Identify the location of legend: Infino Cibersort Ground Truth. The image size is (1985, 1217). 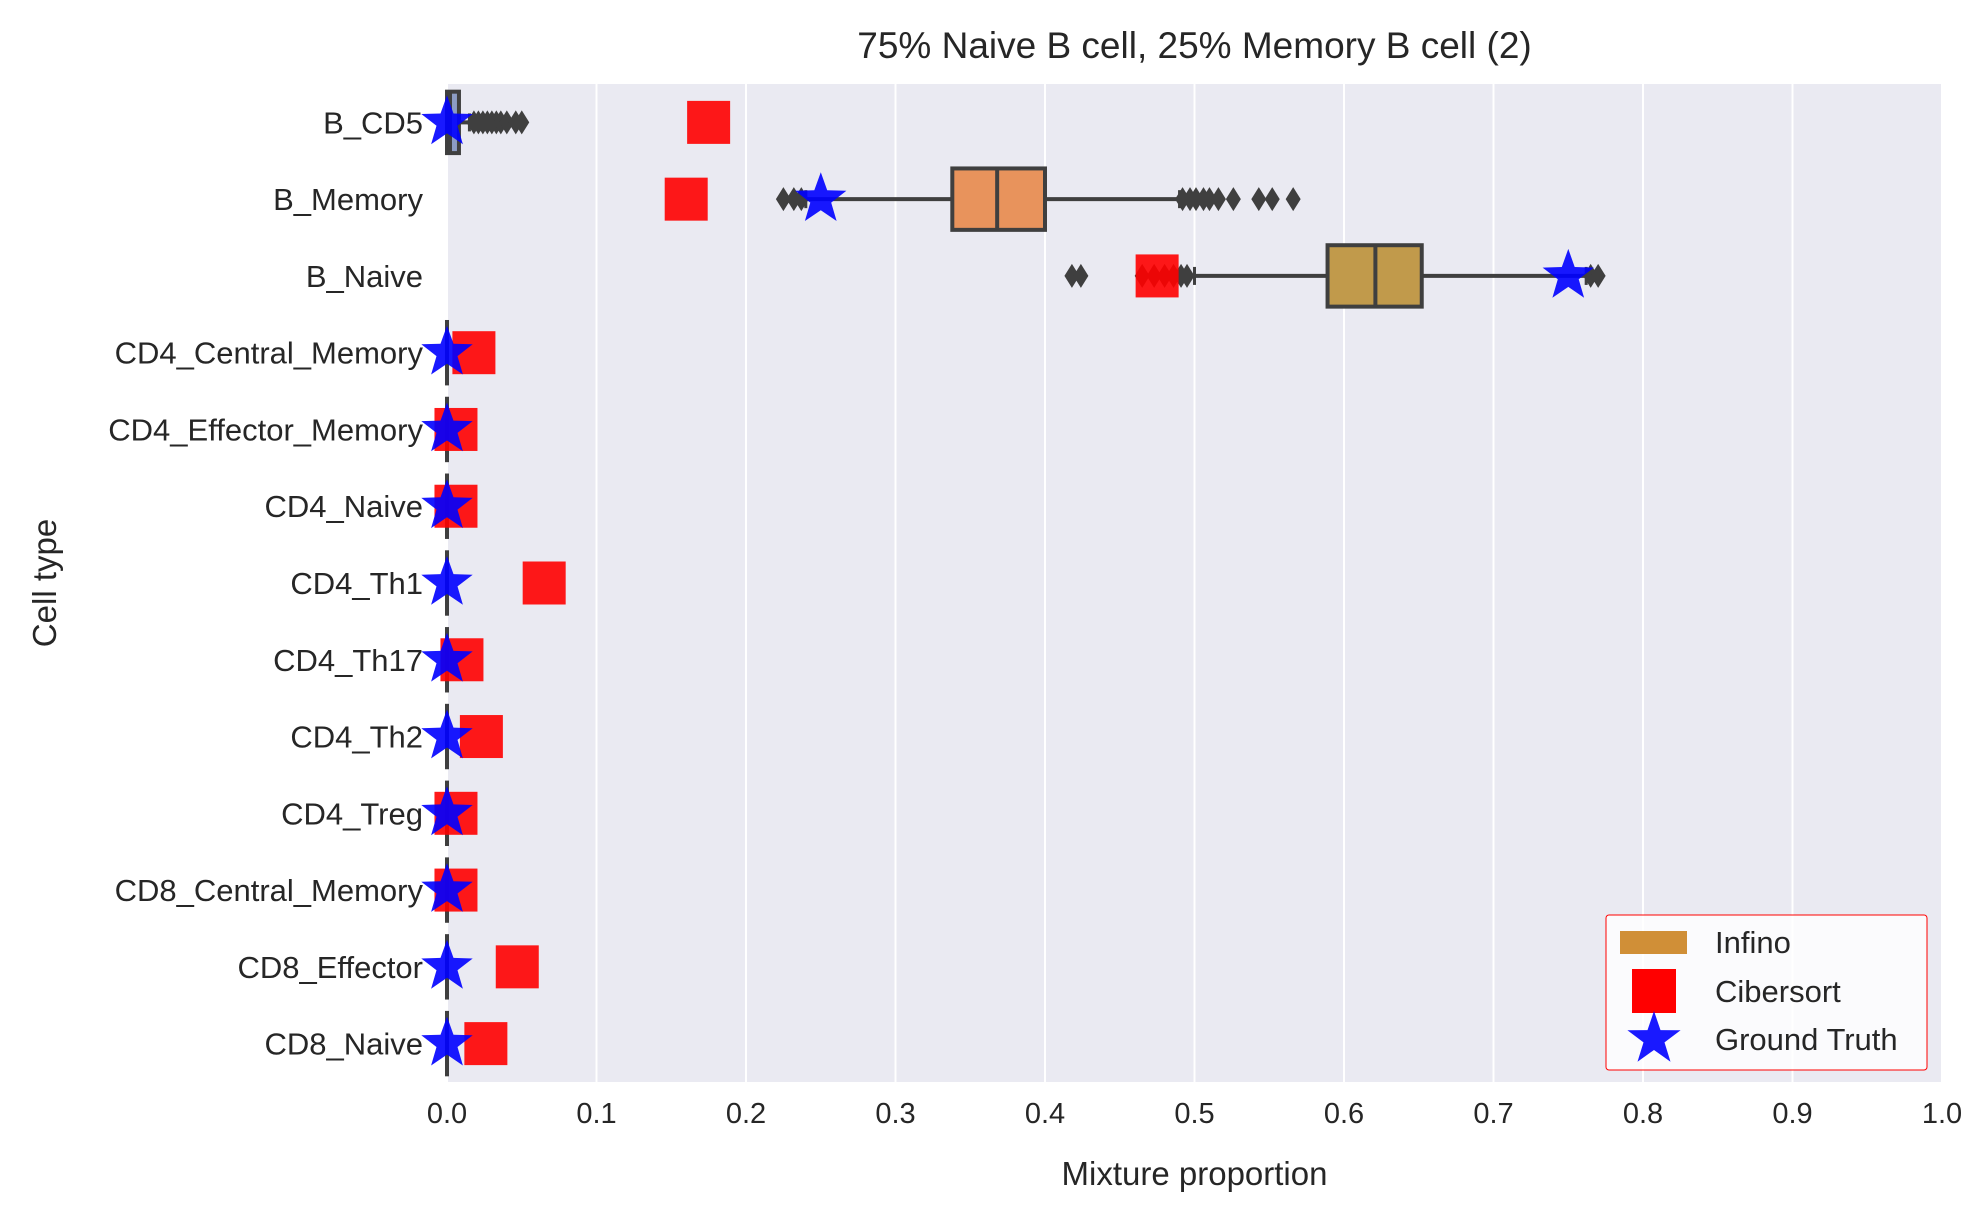
(1766, 992).